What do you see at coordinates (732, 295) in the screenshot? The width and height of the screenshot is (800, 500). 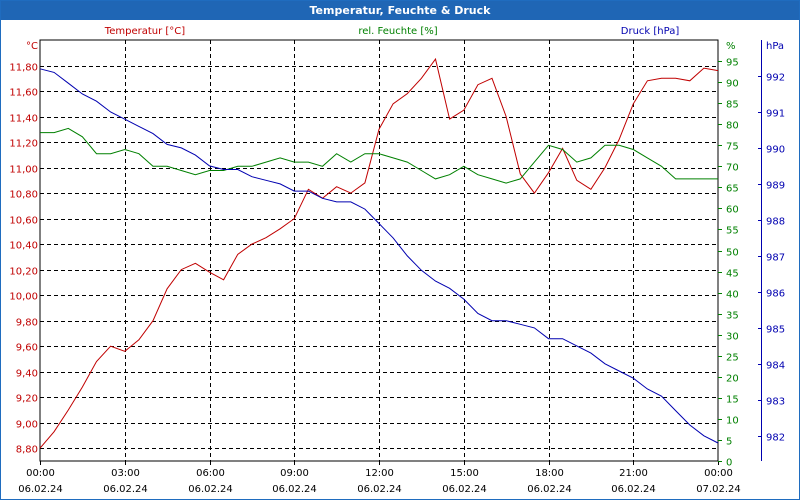 I see `humidity-tick-label: 40` at bounding box center [732, 295].